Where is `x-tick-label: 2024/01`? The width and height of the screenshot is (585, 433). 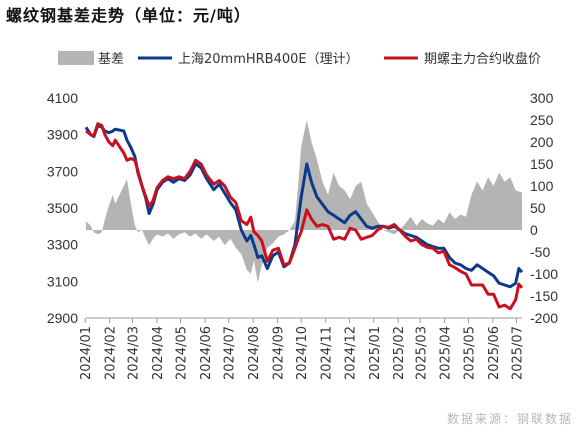 x-tick-label: 2024/01 is located at coordinates (86, 353).